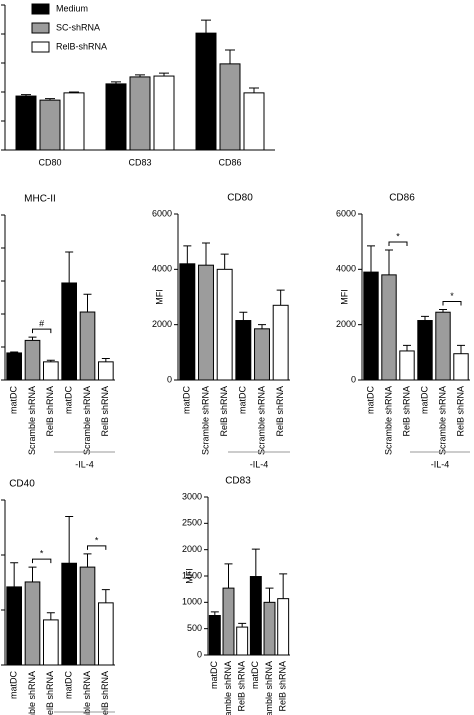  Describe the element at coordinates (229, 162) in the screenshot. I see `x-tick-label: CD86` at that location.